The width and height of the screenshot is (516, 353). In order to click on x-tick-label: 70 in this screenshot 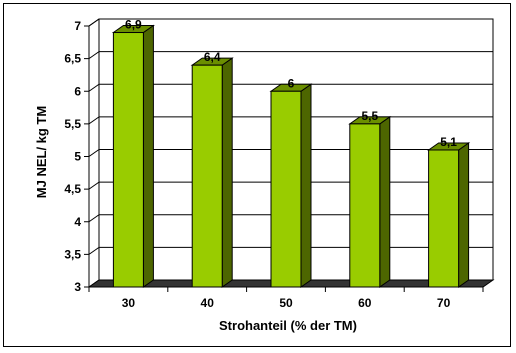, I will do `click(444, 303)`.